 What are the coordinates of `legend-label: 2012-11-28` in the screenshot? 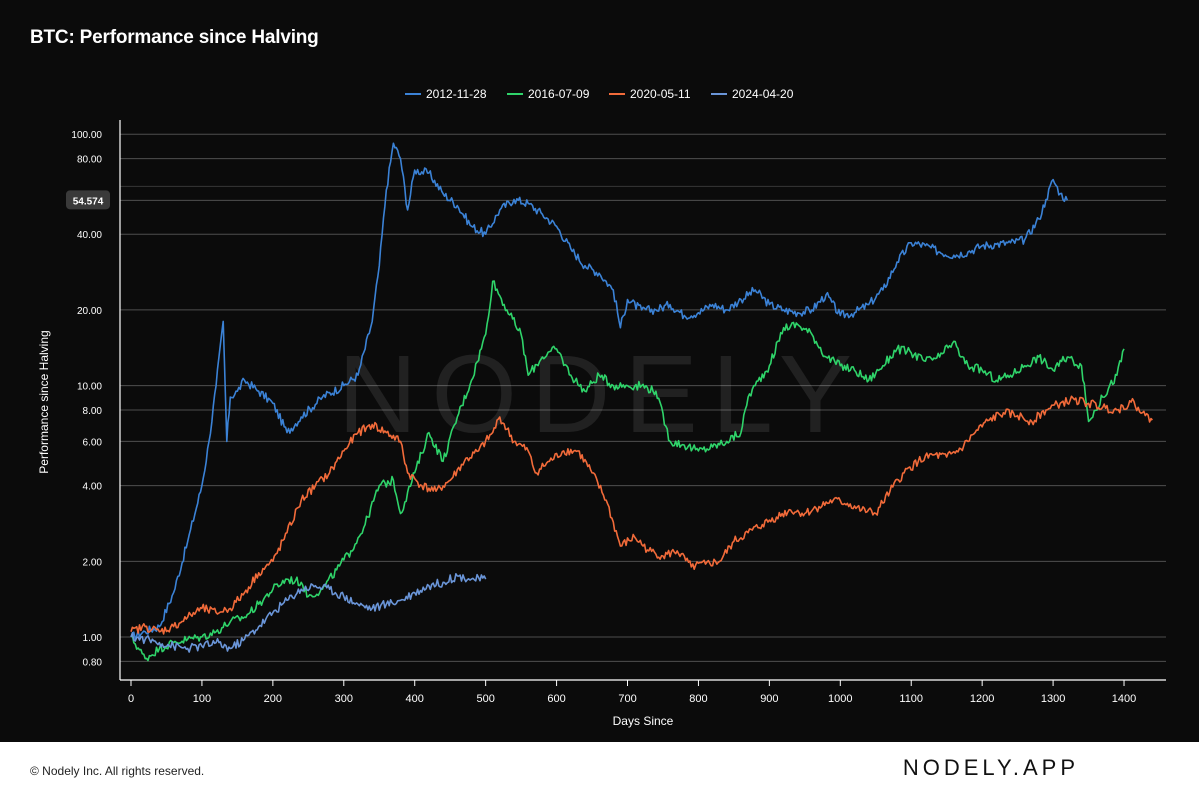 It's located at (456, 94).